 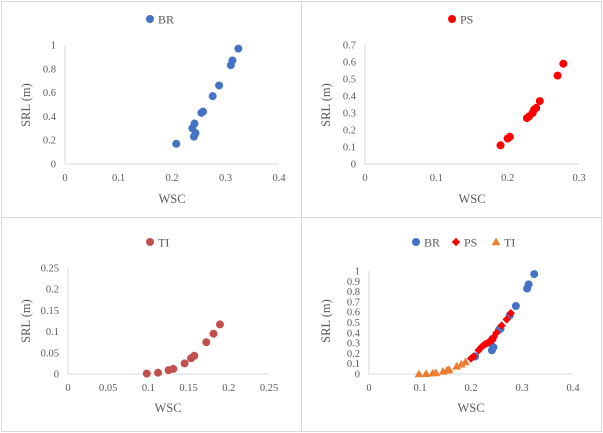 I want to click on x-tick-label: 0.05, so click(x=108, y=388).